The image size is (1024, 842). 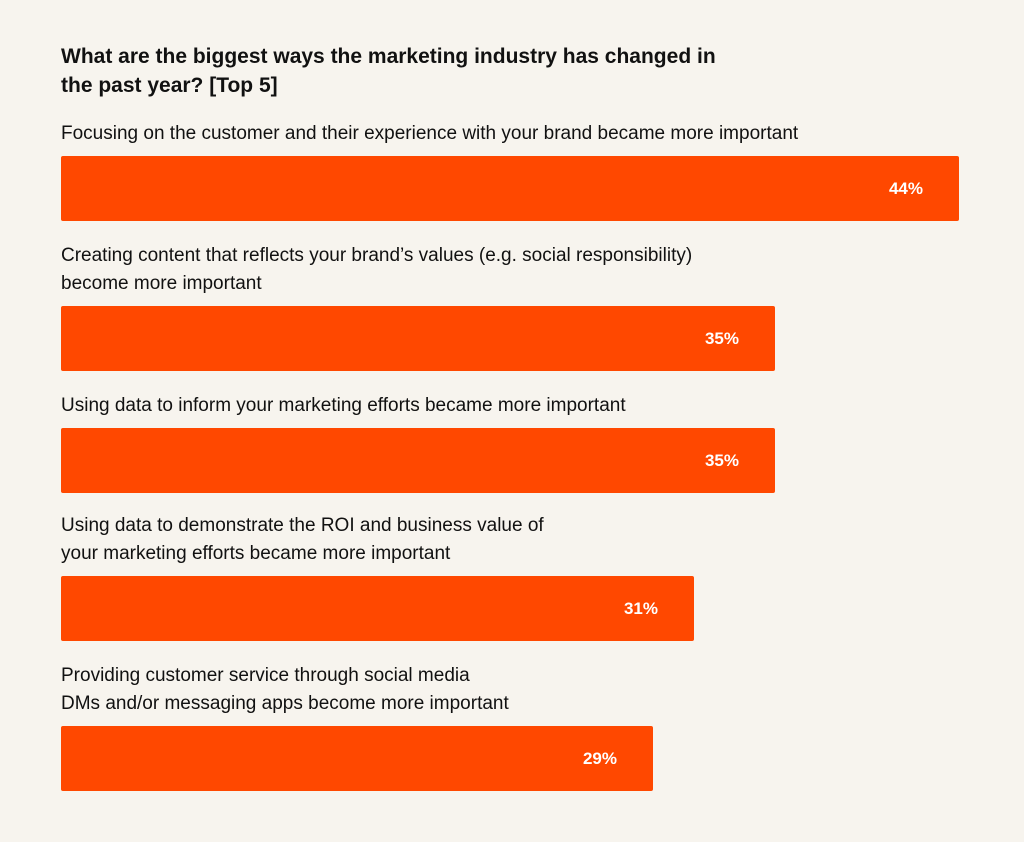 I want to click on bar: 31%, so click(x=377, y=608).